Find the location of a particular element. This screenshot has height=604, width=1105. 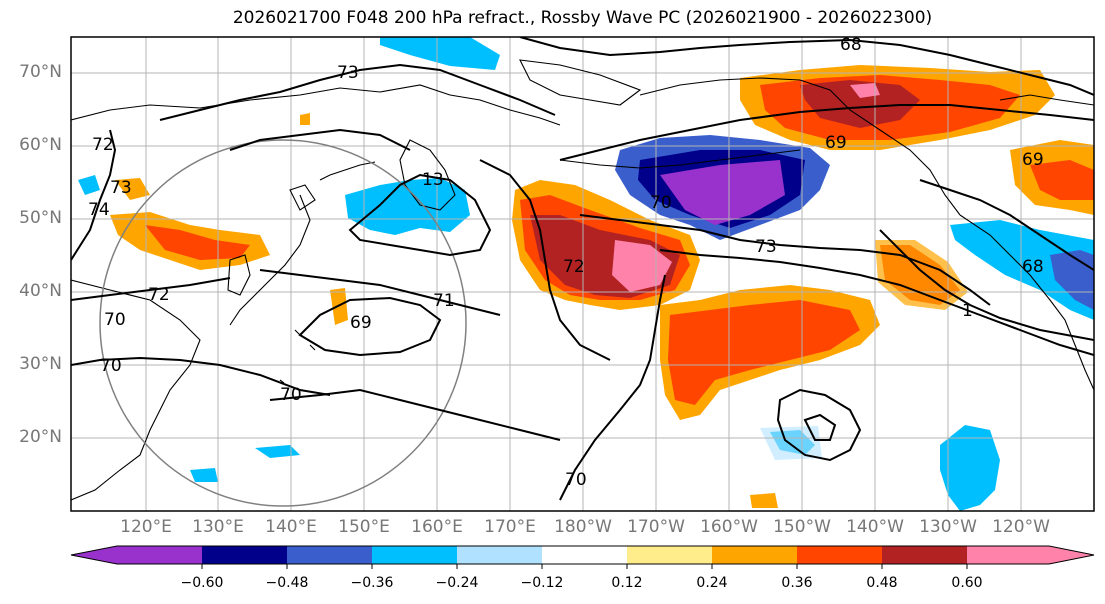

shade-orange-west2 is located at coordinates (132, 189).